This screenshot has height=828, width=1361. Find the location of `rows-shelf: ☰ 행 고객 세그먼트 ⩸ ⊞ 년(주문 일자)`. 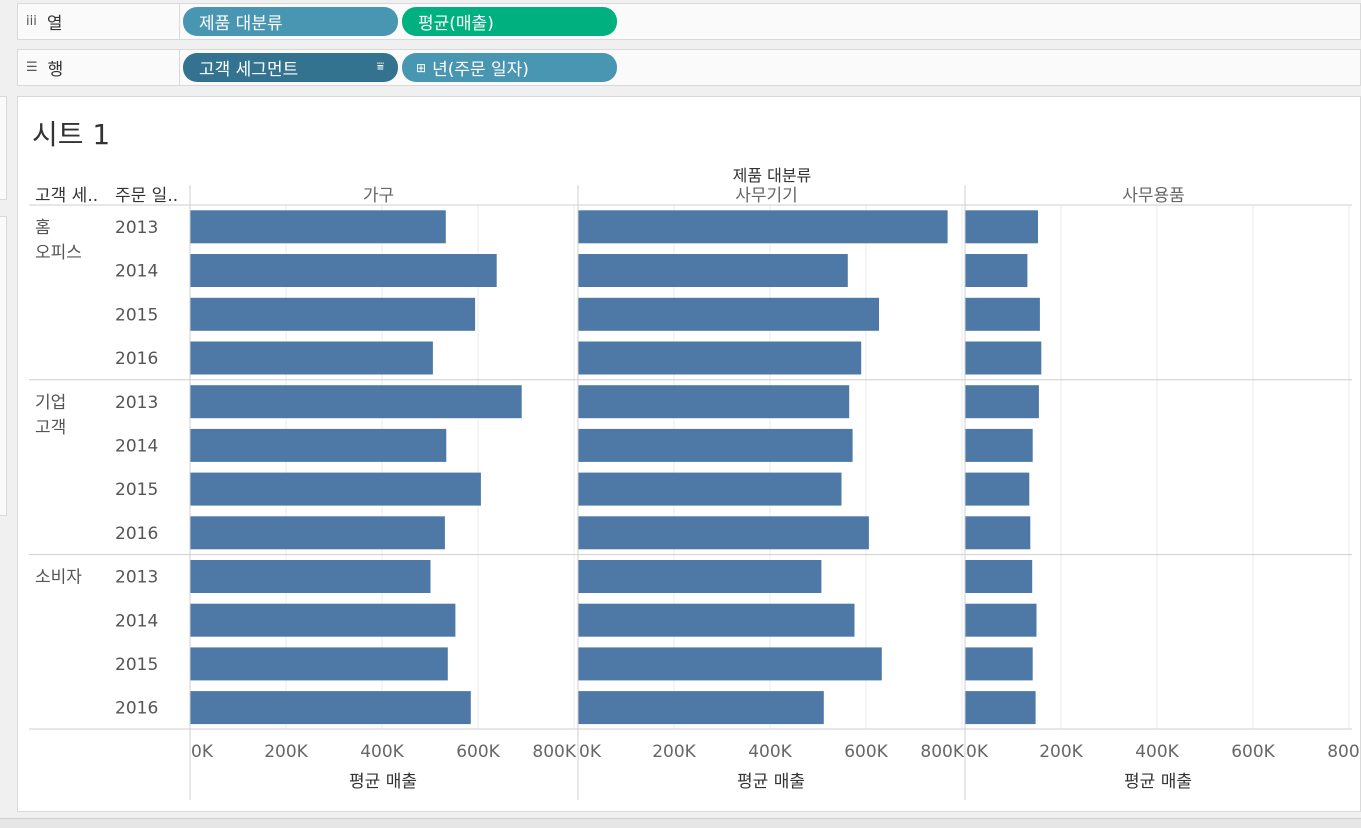

rows-shelf: ☰ 행 고객 세그먼트 ⩸ ⊞ 년(주문 일자) is located at coordinates (689, 67).